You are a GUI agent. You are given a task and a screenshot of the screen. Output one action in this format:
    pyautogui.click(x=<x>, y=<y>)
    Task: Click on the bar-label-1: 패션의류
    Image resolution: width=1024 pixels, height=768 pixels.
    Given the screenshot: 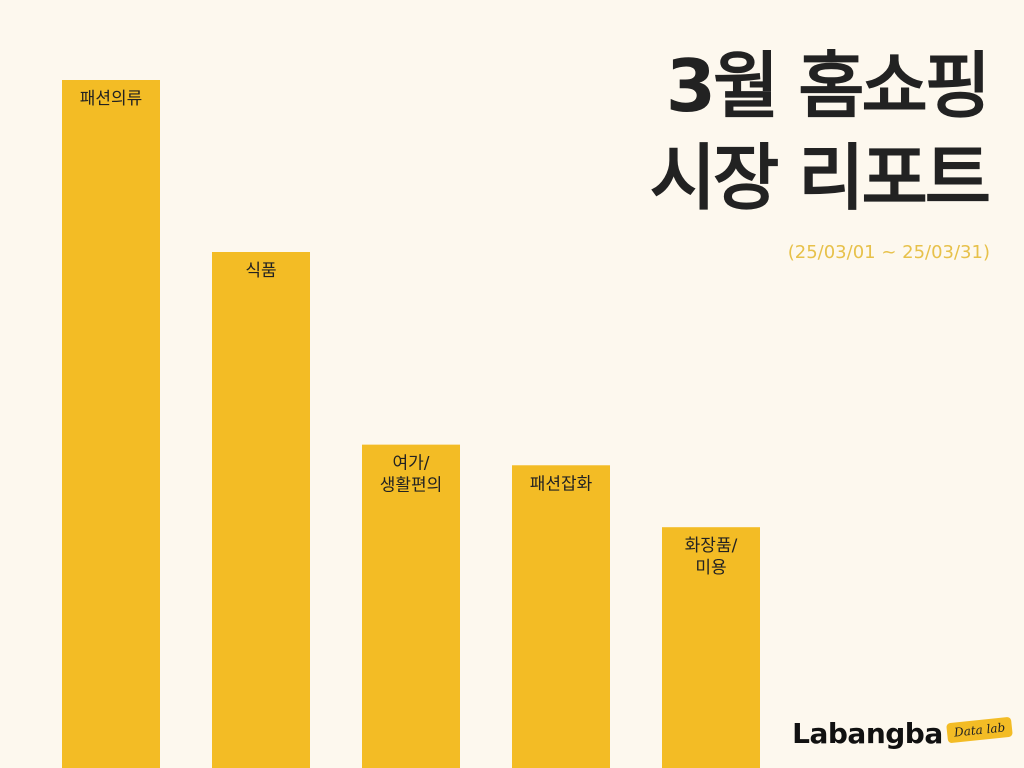 What is the action you would take?
    pyautogui.click(x=111, y=99)
    